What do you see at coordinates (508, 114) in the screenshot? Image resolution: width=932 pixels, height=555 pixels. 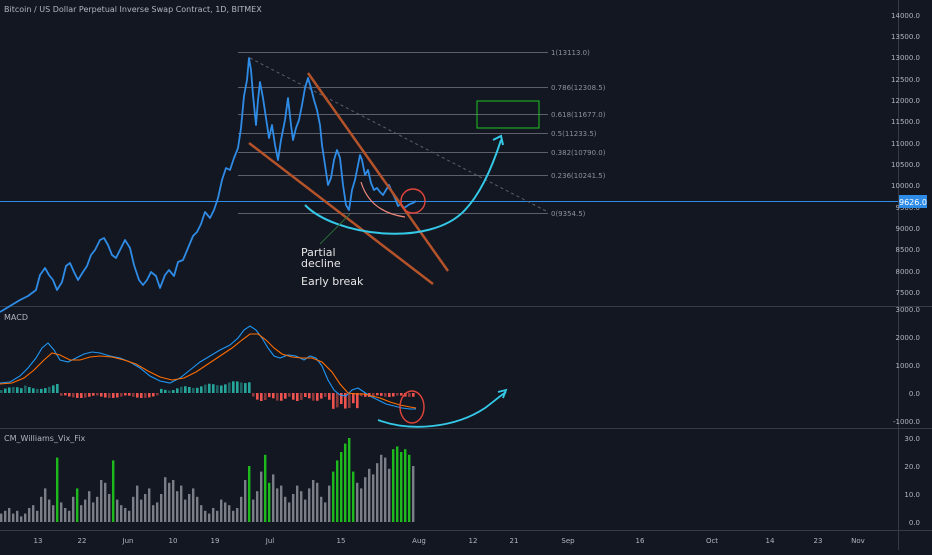 I see `target-box` at bounding box center [508, 114].